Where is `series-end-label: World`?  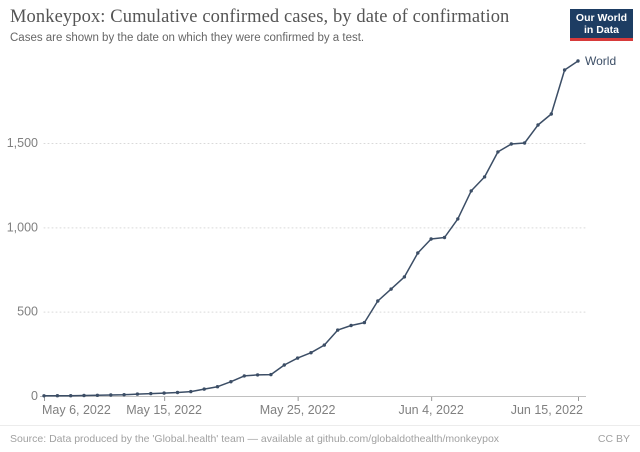 series-end-label: World is located at coordinates (600, 61).